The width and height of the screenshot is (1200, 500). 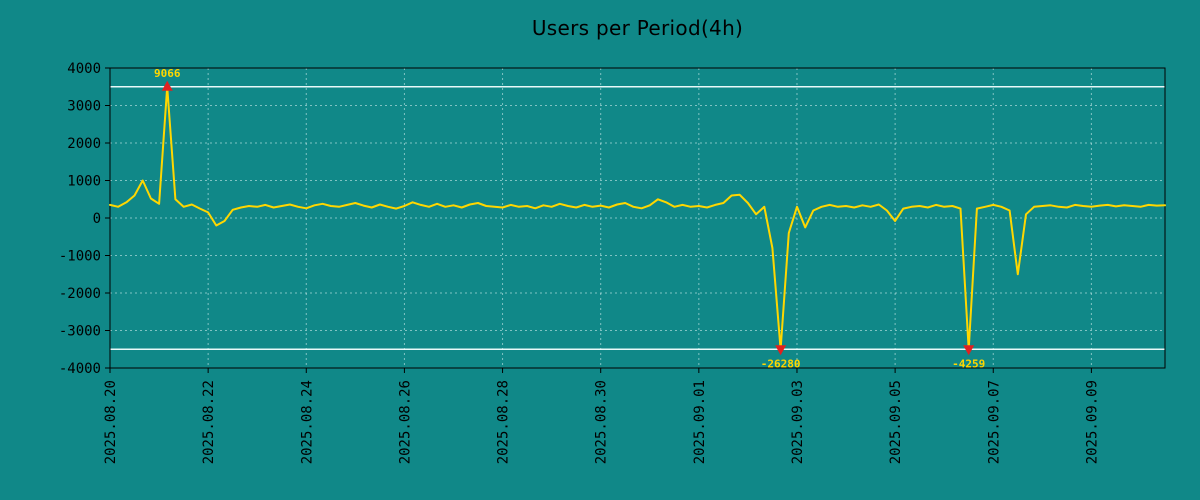 I want to click on extreme-label: 9066, so click(x=167, y=73).